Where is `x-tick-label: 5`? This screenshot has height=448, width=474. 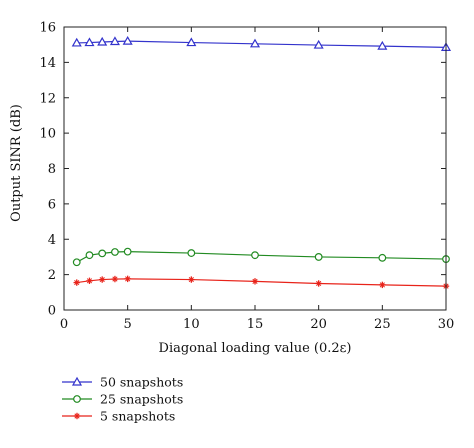
x-tick-label: 5 is located at coordinates (128, 324).